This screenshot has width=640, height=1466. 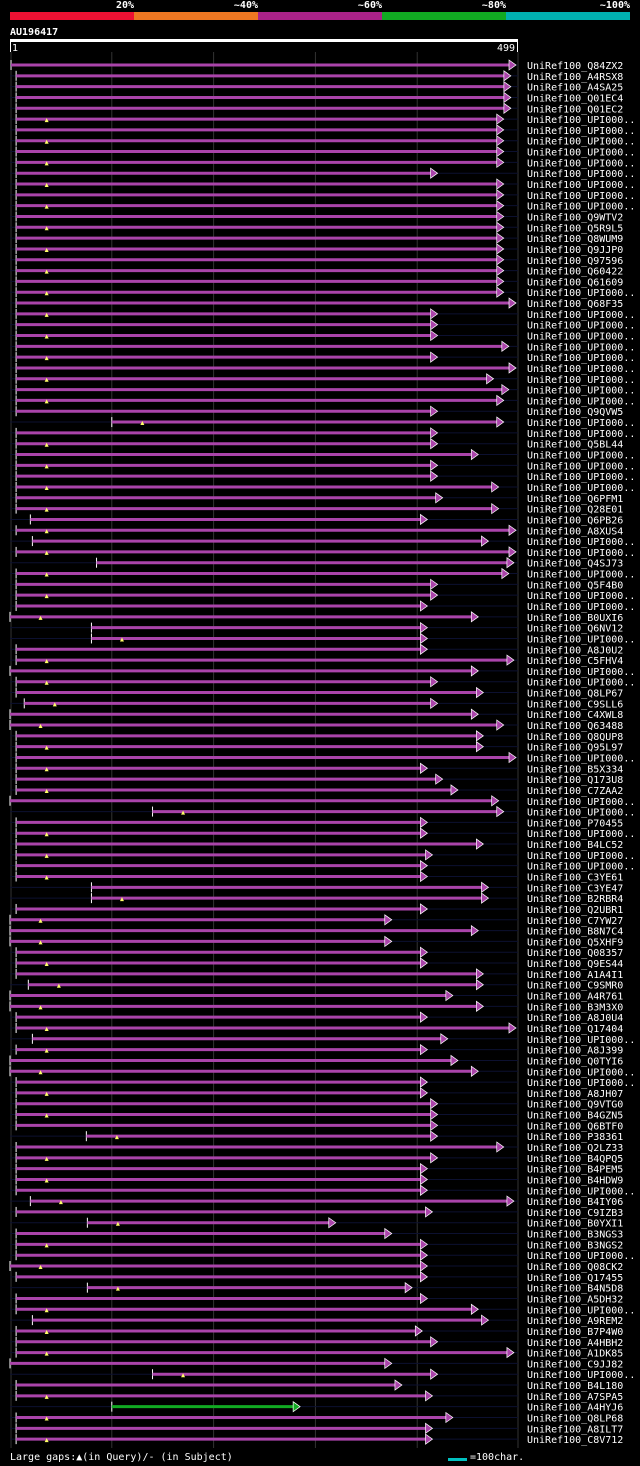 I want to click on hit-row: UniRef100_B2RBR4, so click(x=316, y=898).